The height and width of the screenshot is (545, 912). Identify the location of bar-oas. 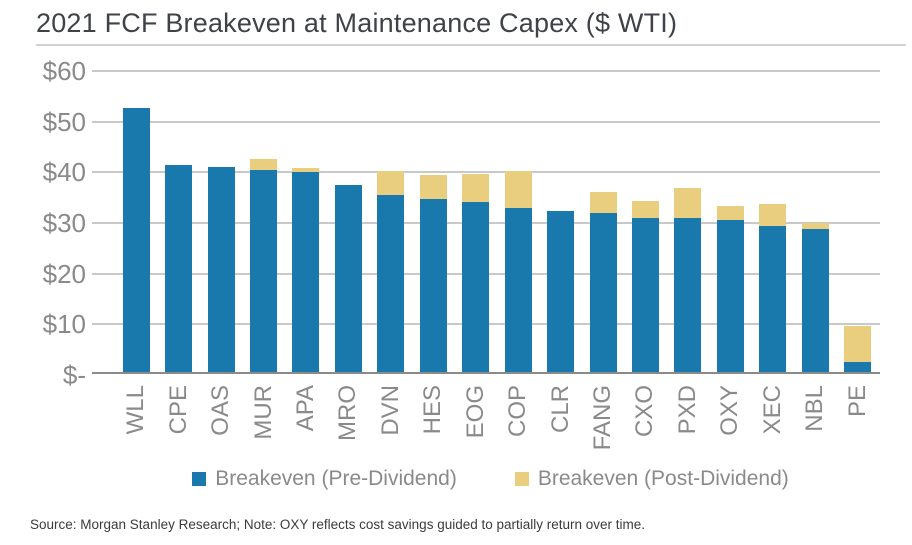
(221, 270).